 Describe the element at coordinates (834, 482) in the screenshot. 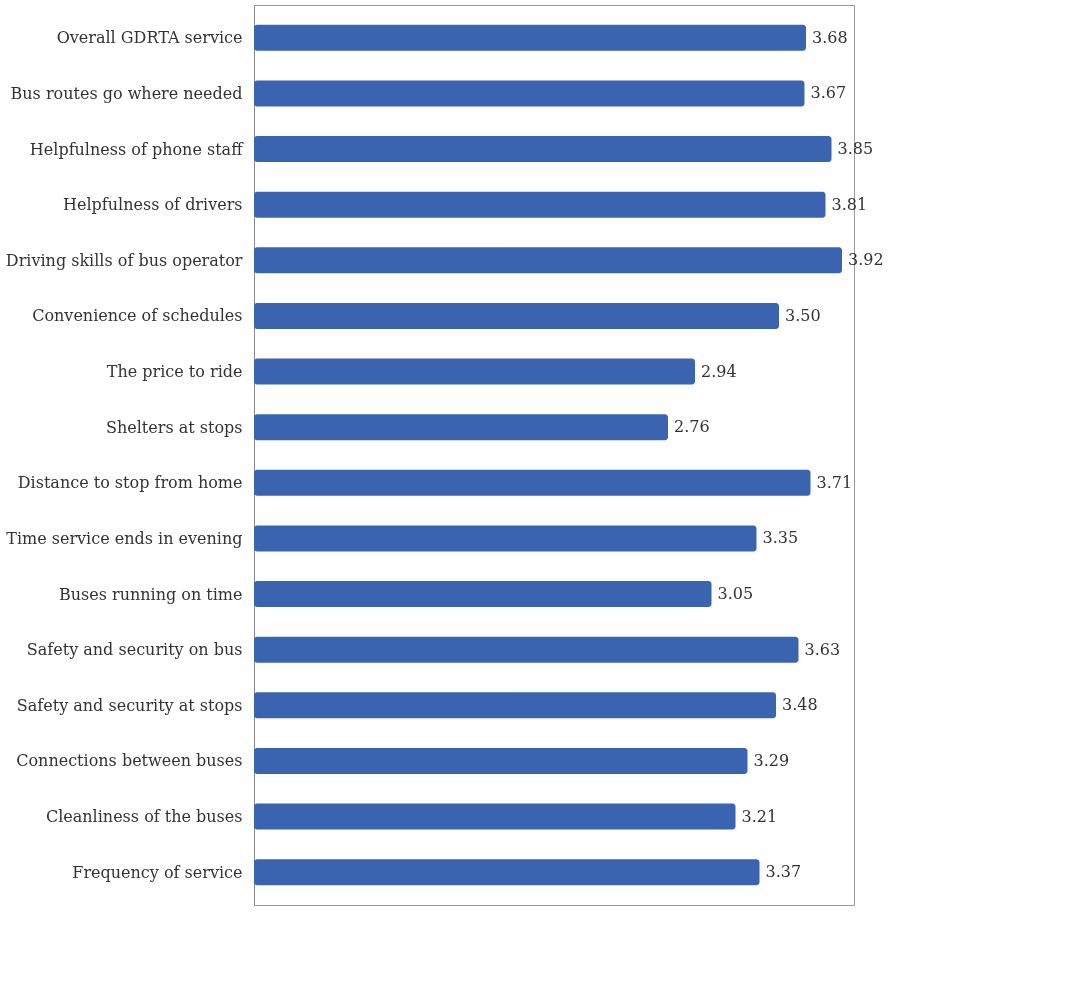

I see `data-label: 3.71` at that location.